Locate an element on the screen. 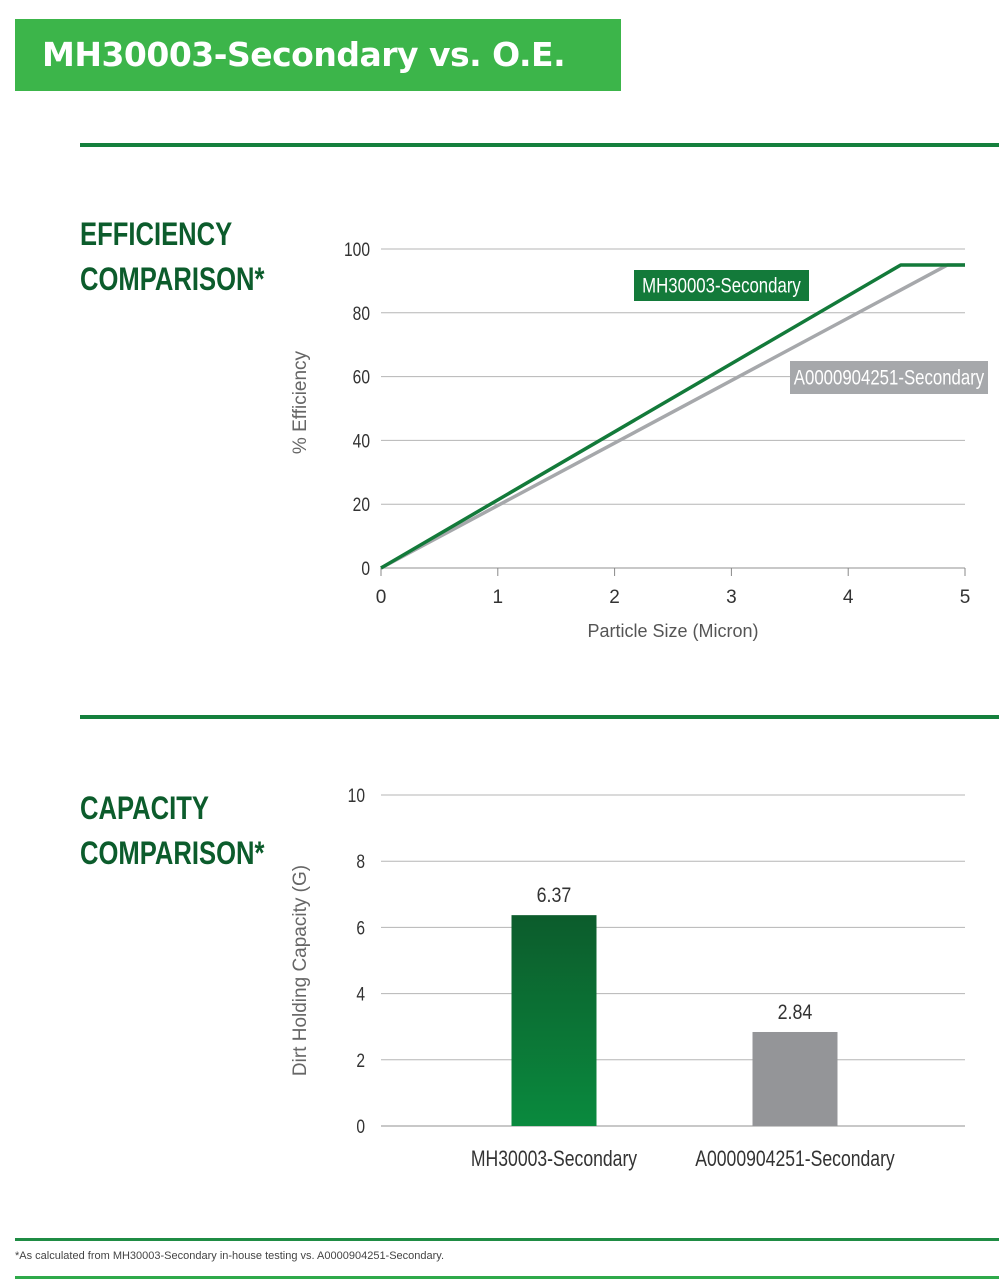 The width and height of the screenshot is (999, 1280). bar-value-label: 6.37 is located at coordinates (554, 896).